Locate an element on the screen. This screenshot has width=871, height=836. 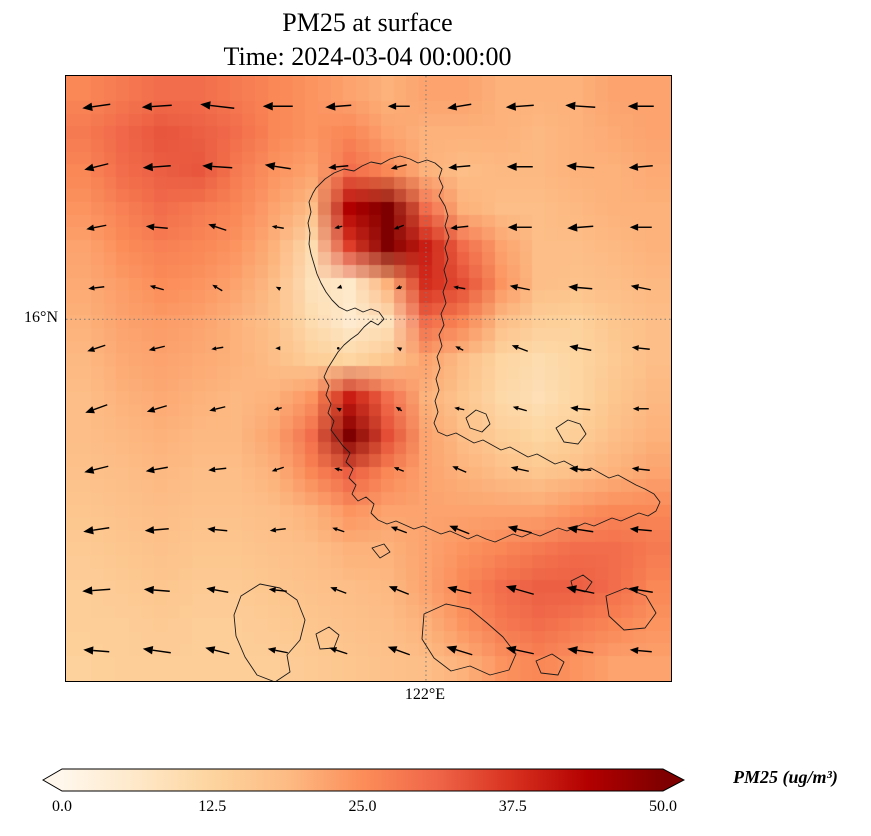
colorbar-tick: 25.0 is located at coordinates (362, 806).